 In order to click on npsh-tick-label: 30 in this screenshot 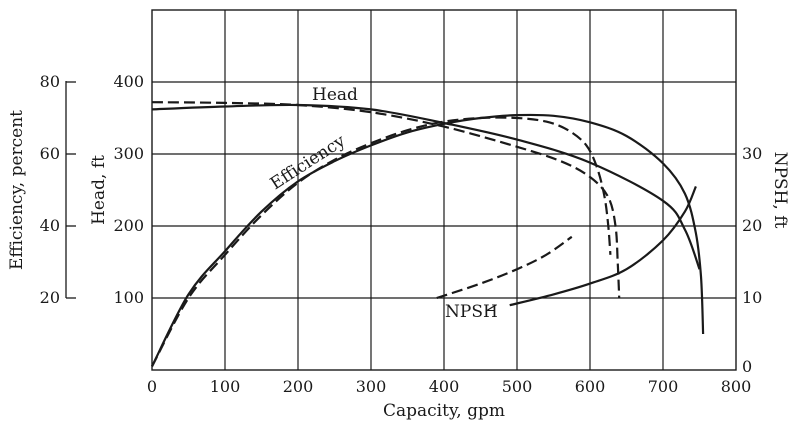, I will do `click(752, 153)`.